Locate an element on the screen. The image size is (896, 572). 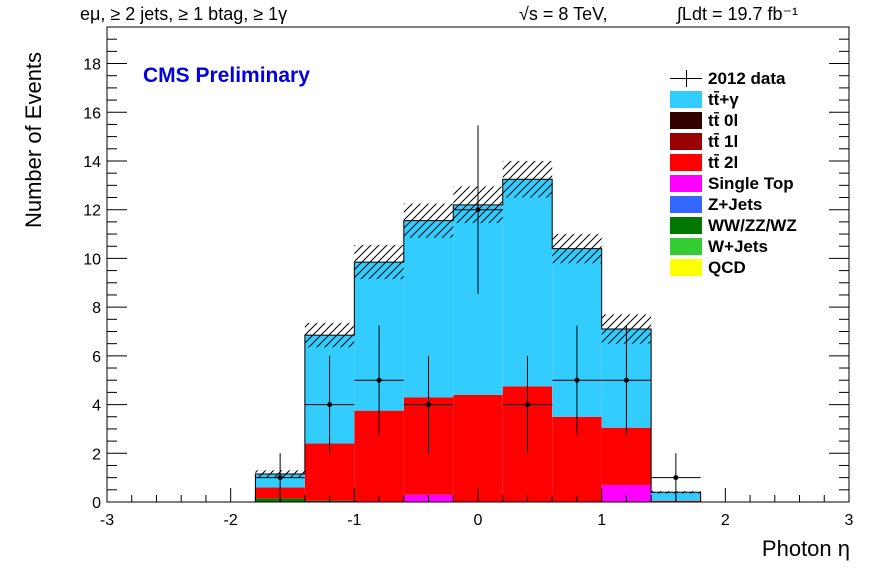
swatch-tt0l-icon is located at coordinates (686, 120).